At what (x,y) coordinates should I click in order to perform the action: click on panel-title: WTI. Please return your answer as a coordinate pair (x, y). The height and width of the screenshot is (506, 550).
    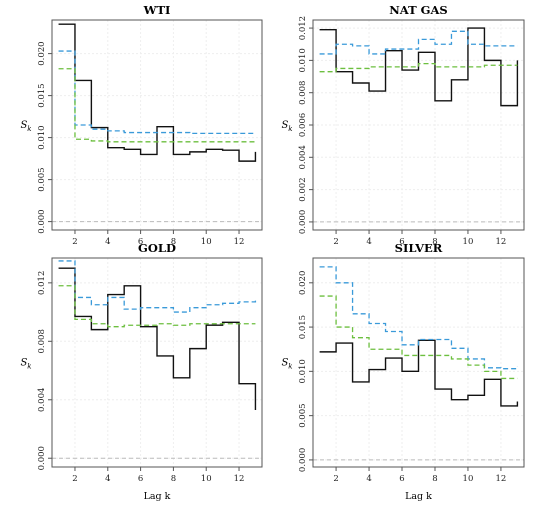
    Looking at the image, I should click on (157, 10).